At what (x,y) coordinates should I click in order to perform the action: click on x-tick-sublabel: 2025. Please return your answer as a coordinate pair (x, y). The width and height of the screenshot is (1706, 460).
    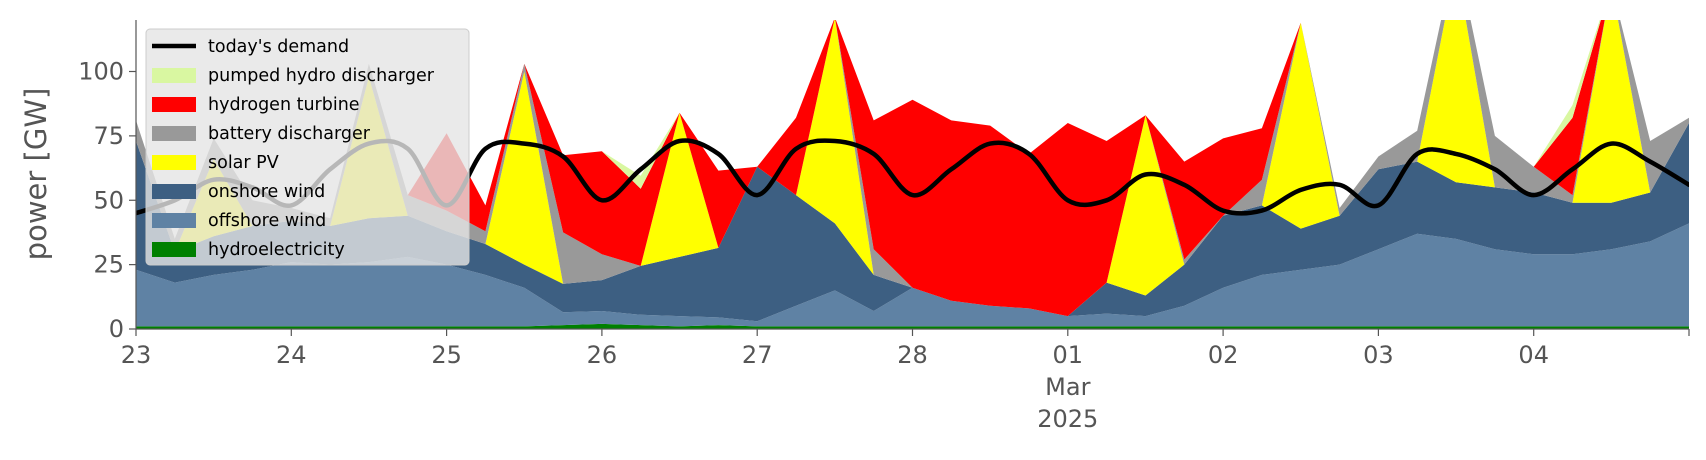
    Looking at the image, I should click on (1067, 419).